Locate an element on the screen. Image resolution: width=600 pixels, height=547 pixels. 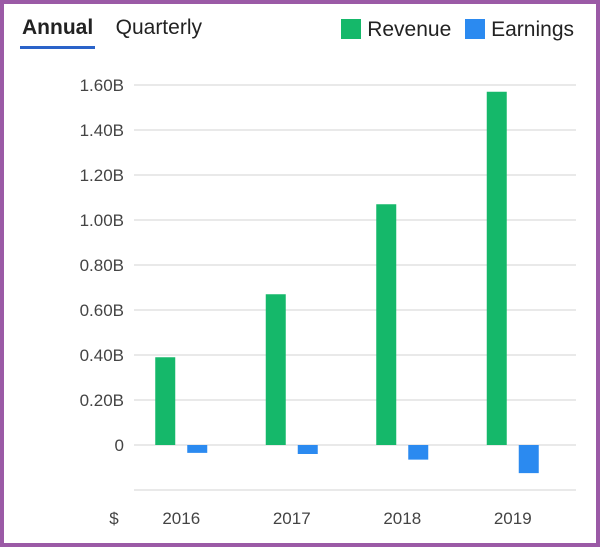
bar-revenue-2017 is located at coordinates (275, 369).